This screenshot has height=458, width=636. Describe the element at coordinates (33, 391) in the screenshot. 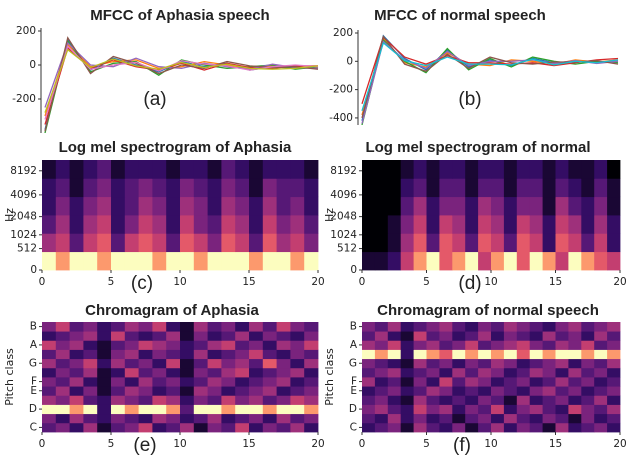

I see `y-tick-label: E` at that location.